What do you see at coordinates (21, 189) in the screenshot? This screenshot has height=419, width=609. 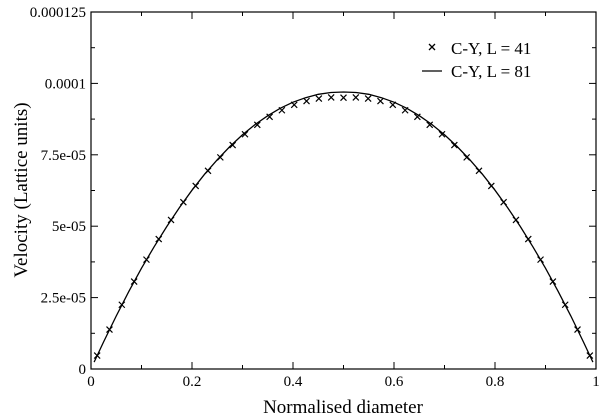 I see `y-axis-title: Velocity (Lattice units)` at bounding box center [21, 189].